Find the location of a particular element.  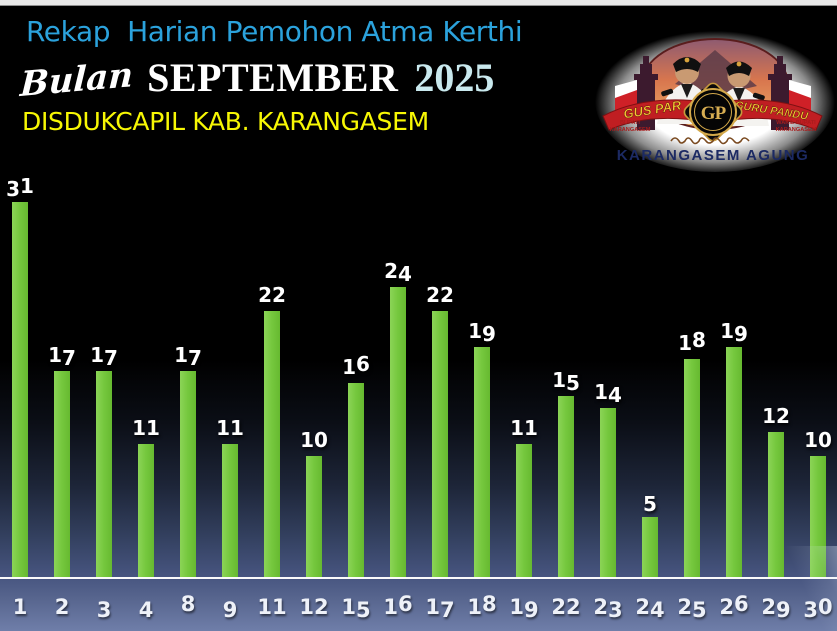

x-axis-tick: 11 is located at coordinates (272, 607).